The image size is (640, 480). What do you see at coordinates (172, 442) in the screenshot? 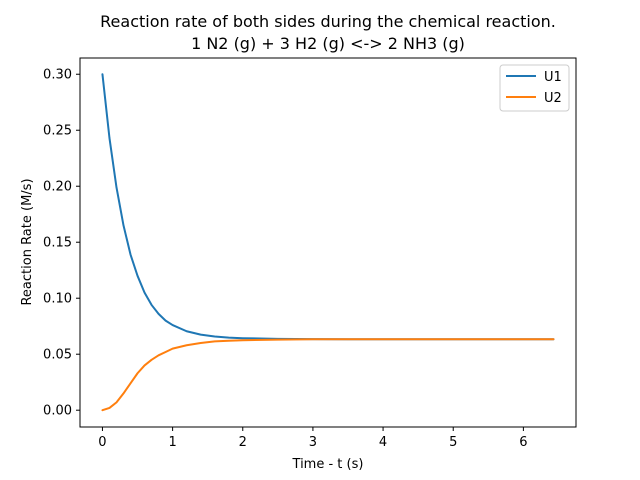
I see `x-tick-label: 1` at bounding box center [172, 442].